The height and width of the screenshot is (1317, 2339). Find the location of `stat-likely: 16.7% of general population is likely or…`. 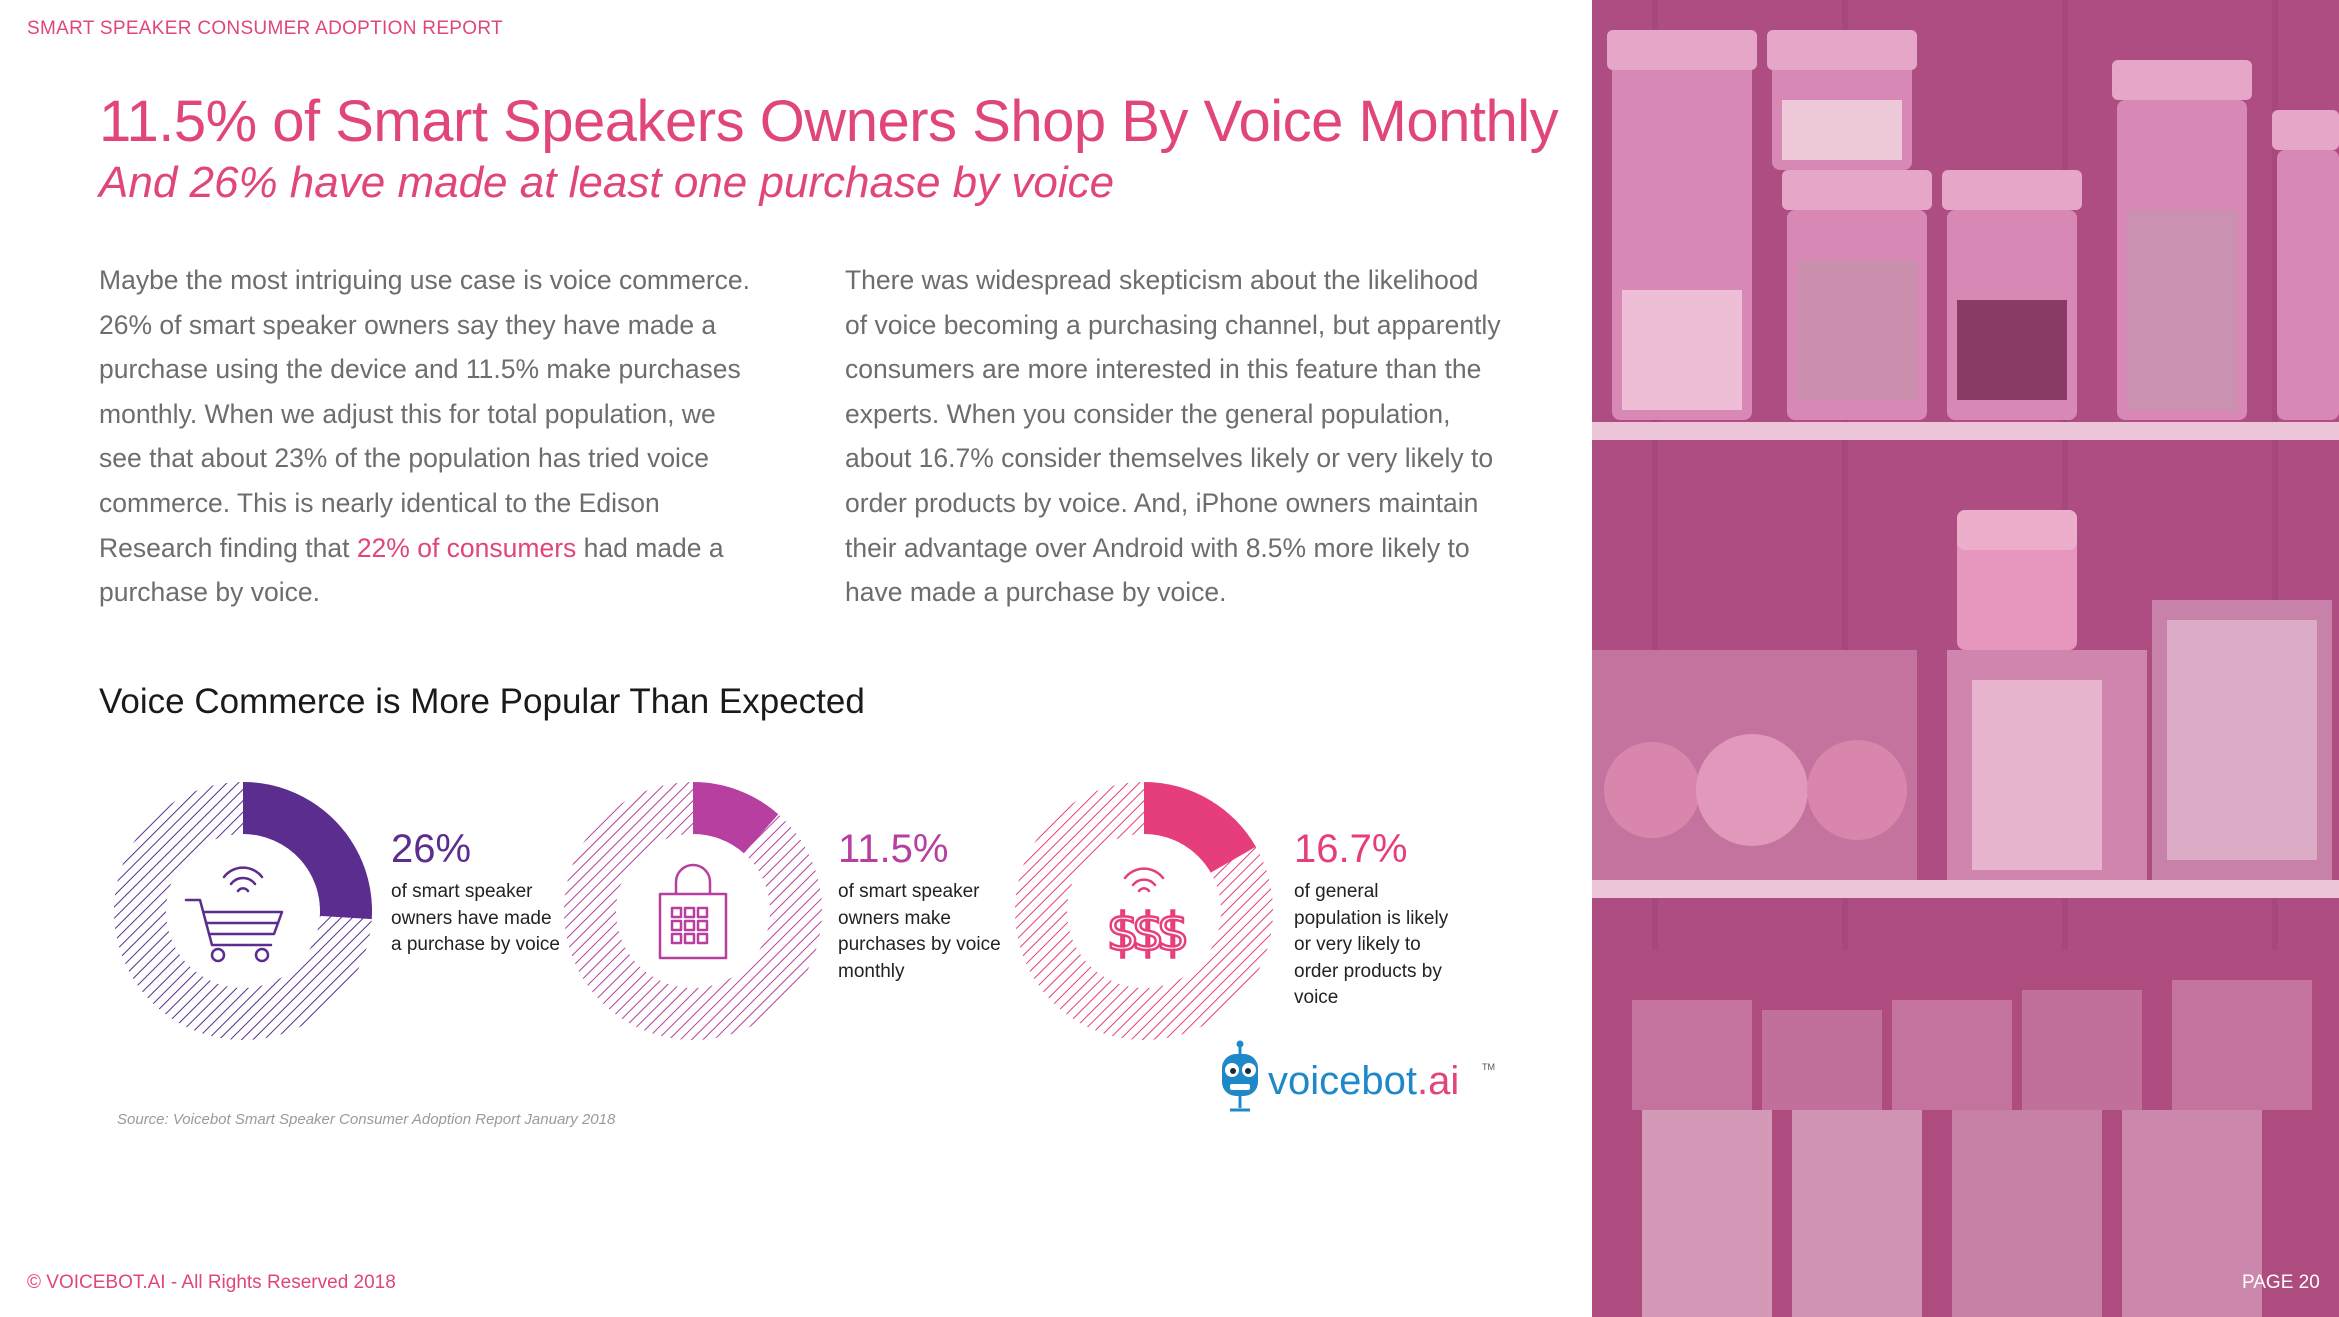

stat-likely: 16.7% of general population is likely or… is located at coordinates (1381, 918).